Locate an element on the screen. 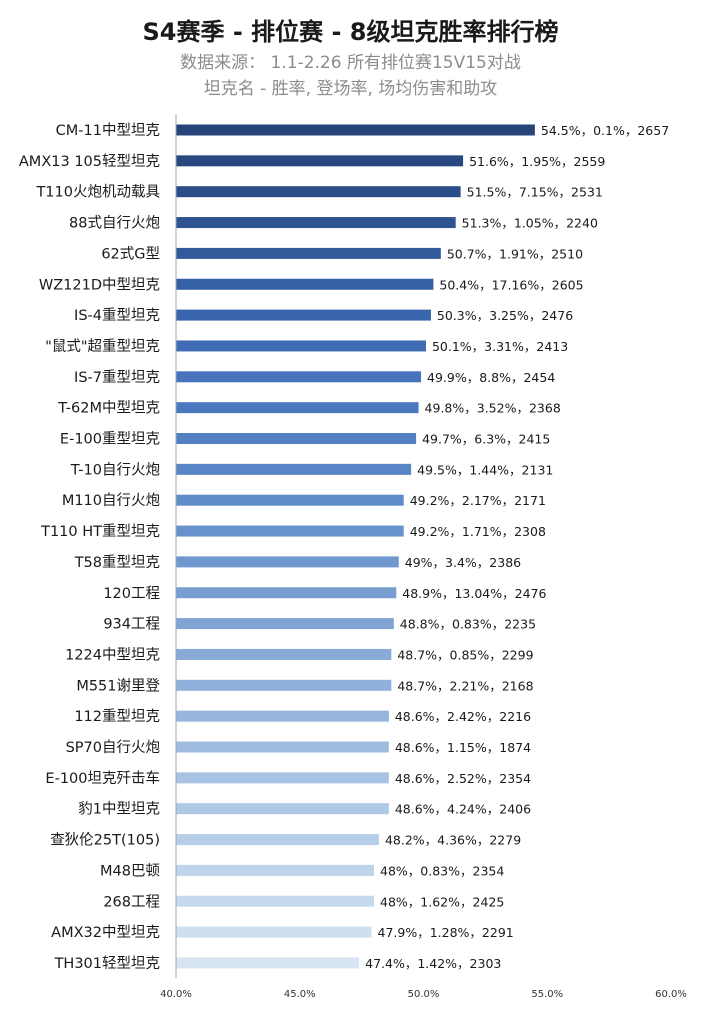 This screenshot has height=1009, width=701. x-tick-label: 50.0% is located at coordinates (424, 994).